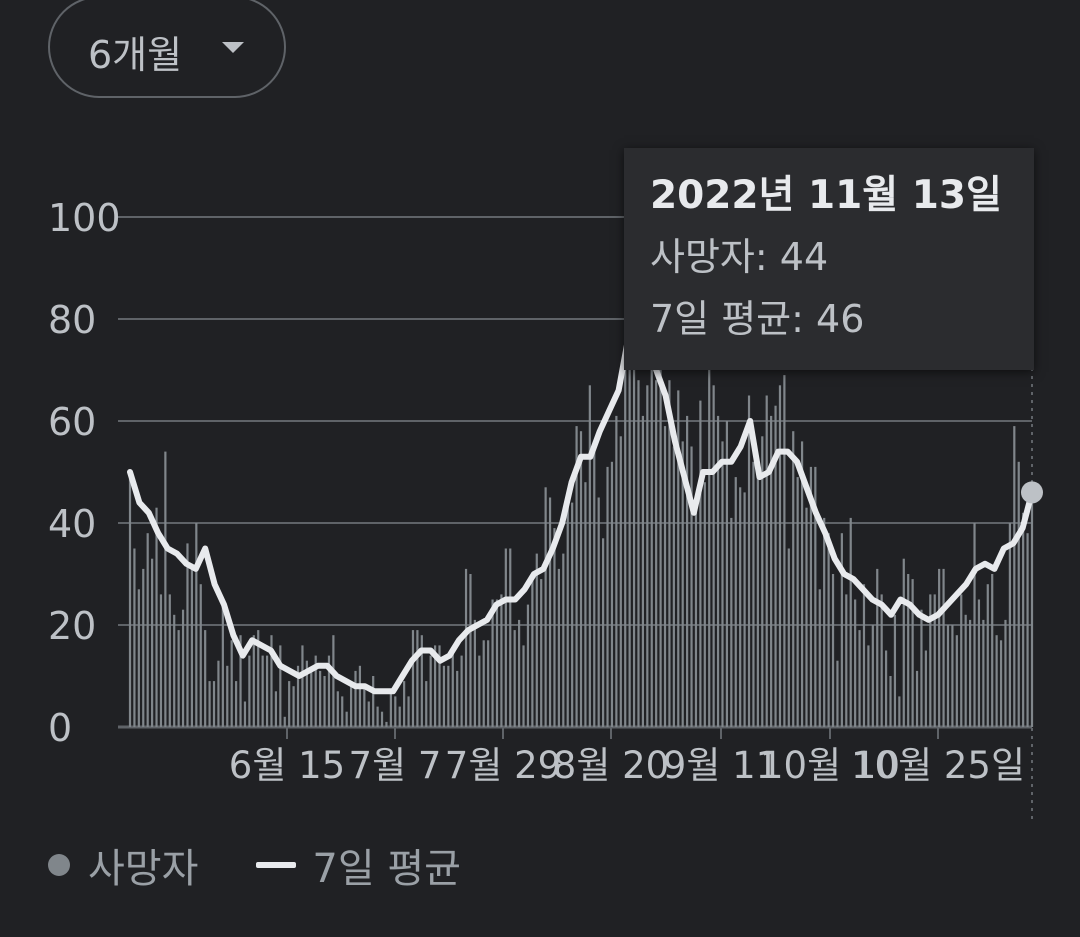  Describe the element at coordinates (123, 865) in the screenshot. I see `legend-deaths: 사망자` at that location.